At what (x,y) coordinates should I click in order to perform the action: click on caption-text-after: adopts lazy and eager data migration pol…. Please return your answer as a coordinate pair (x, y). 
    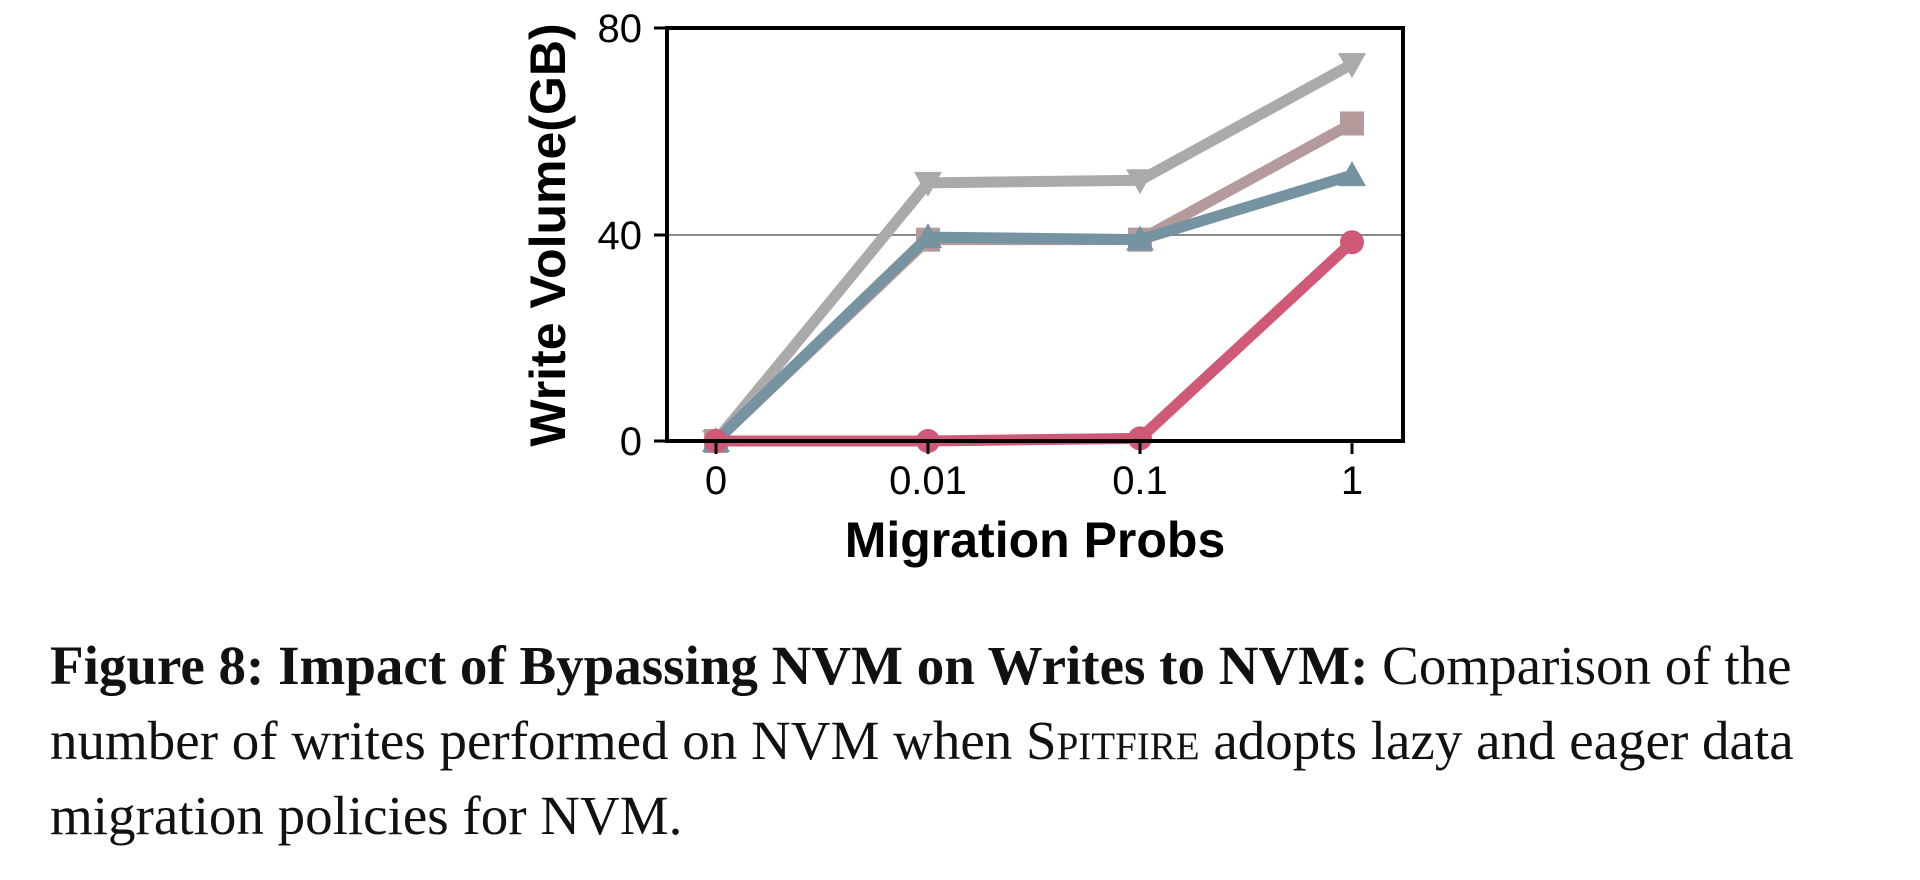
    Looking at the image, I should click on (922, 778).